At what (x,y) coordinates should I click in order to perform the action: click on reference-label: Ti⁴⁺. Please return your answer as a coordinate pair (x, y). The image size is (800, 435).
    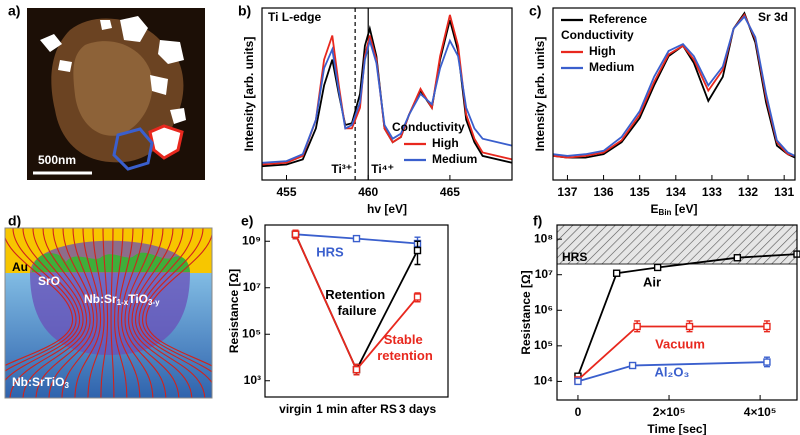
    Looking at the image, I should click on (382, 169).